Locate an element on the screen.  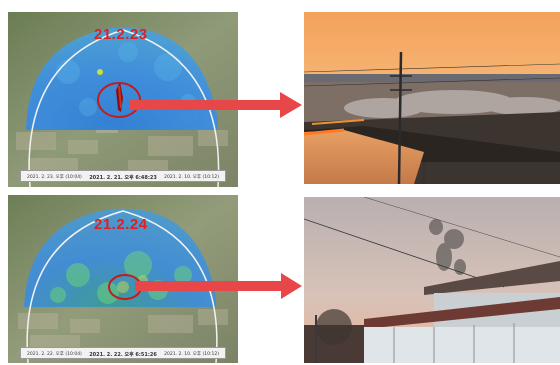
date-label-top: 21.2.23 is located at coordinates (121, 34).